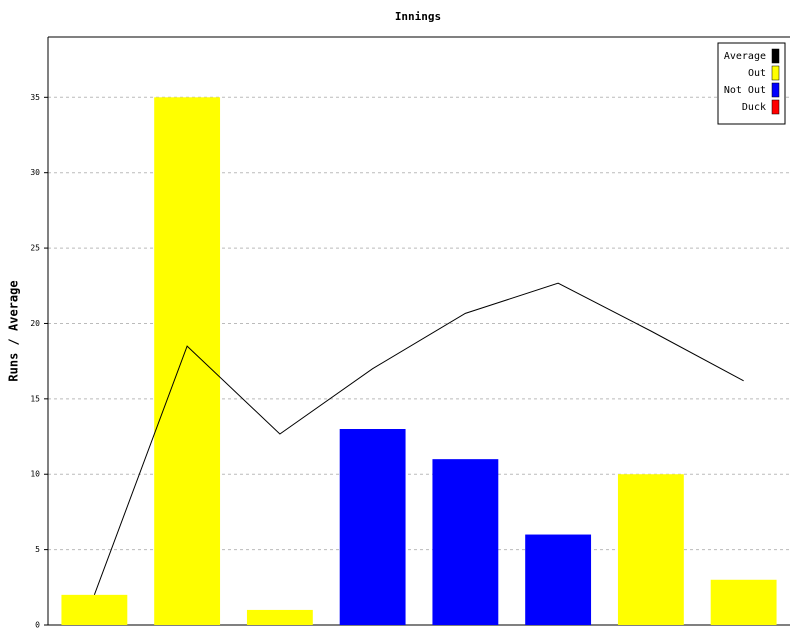 This screenshot has height=640, width=800. I want to click on y-tick-label: 30, so click(35, 172).